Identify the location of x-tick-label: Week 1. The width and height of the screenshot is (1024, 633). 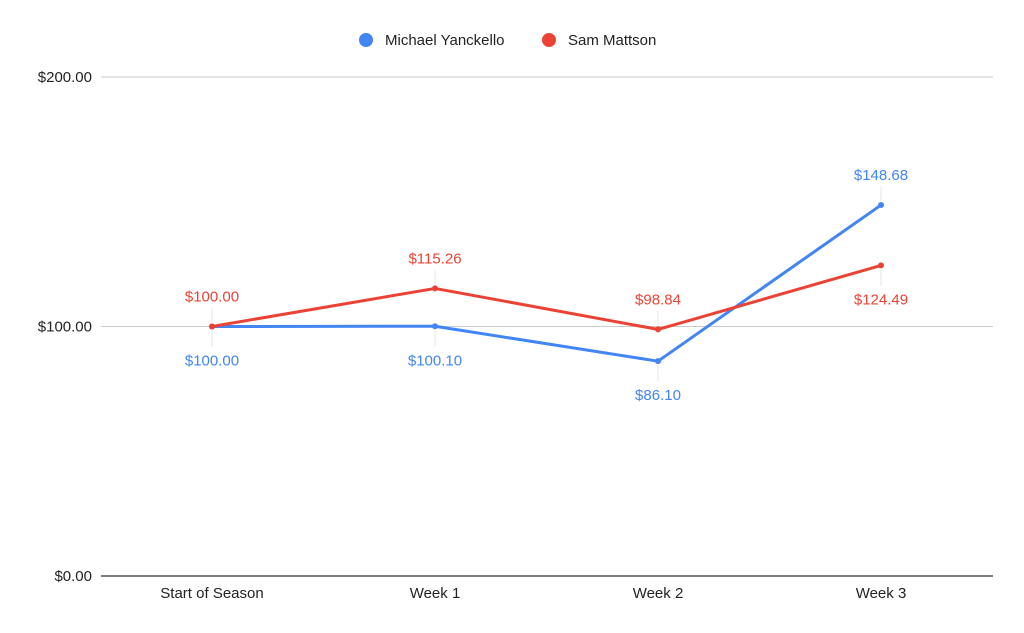
(435, 593).